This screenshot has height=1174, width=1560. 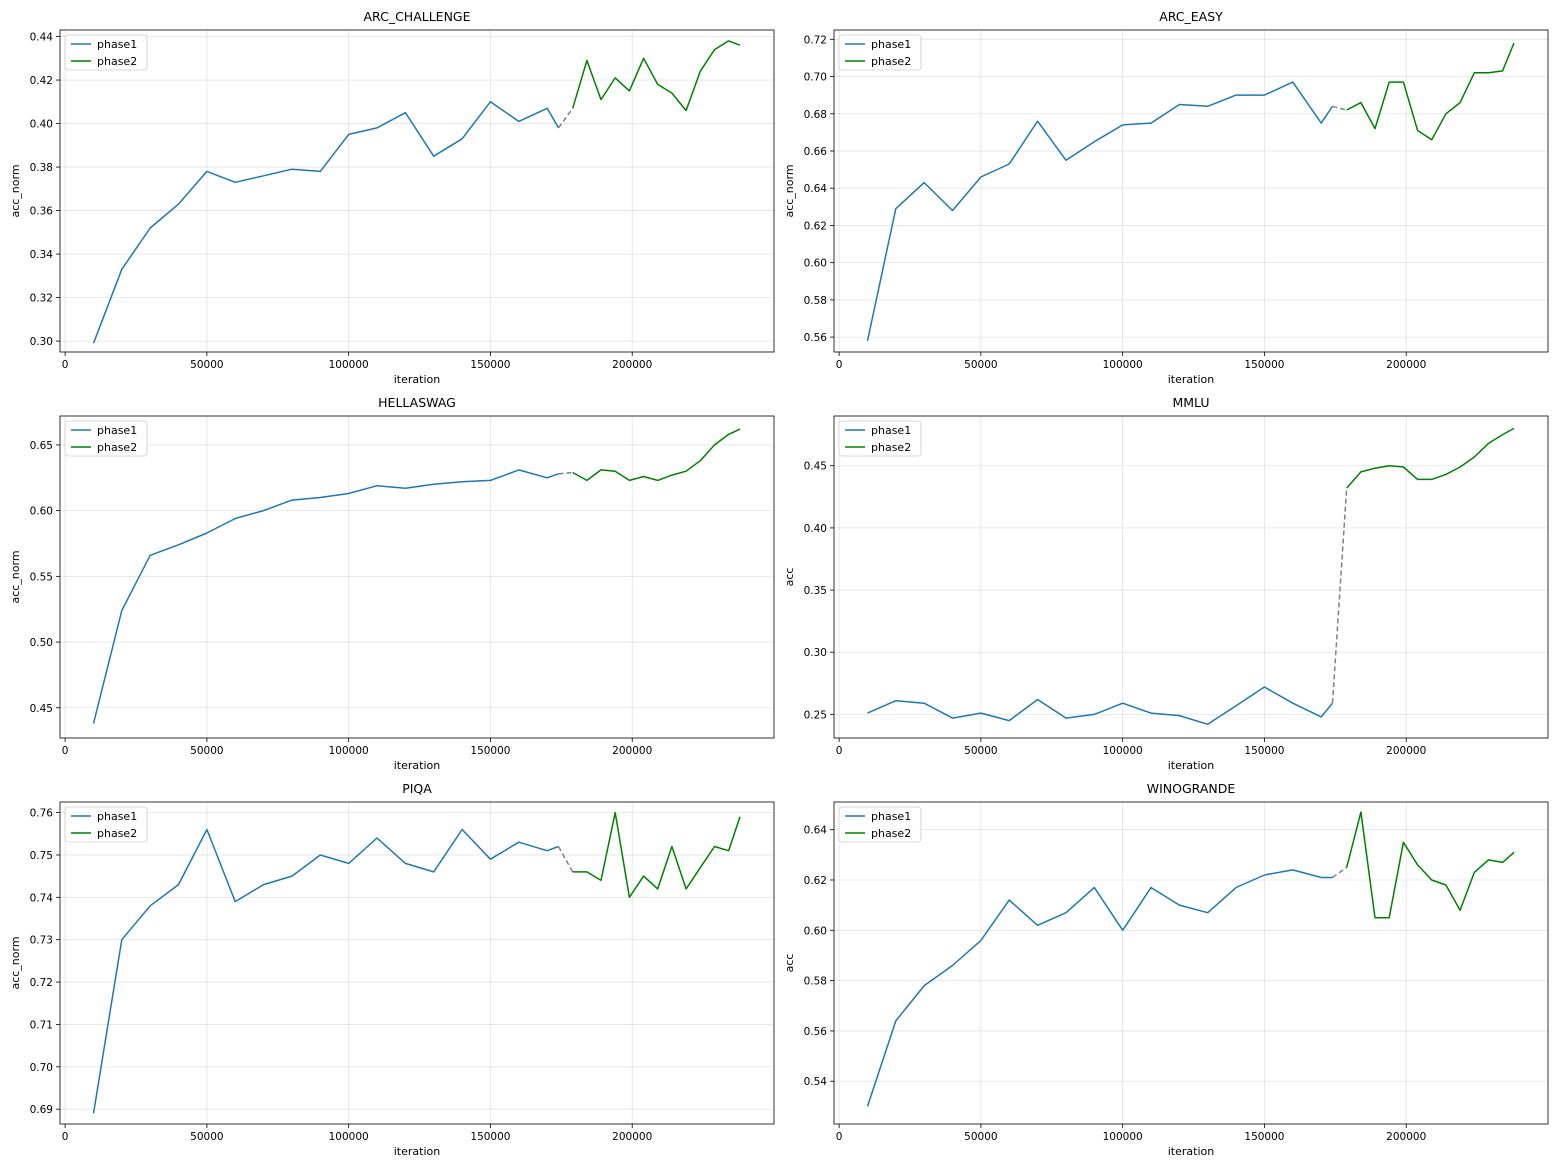 I want to click on y-tick-label: 0.32, so click(x=41, y=299).